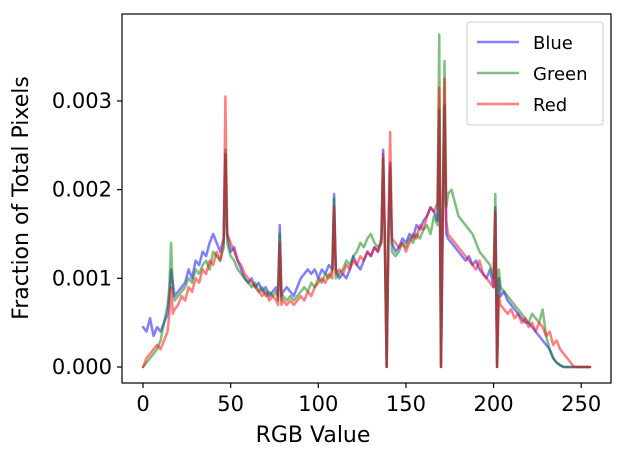 This screenshot has height=456, width=630. I want to click on x-tick-label: 0, so click(142, 404).